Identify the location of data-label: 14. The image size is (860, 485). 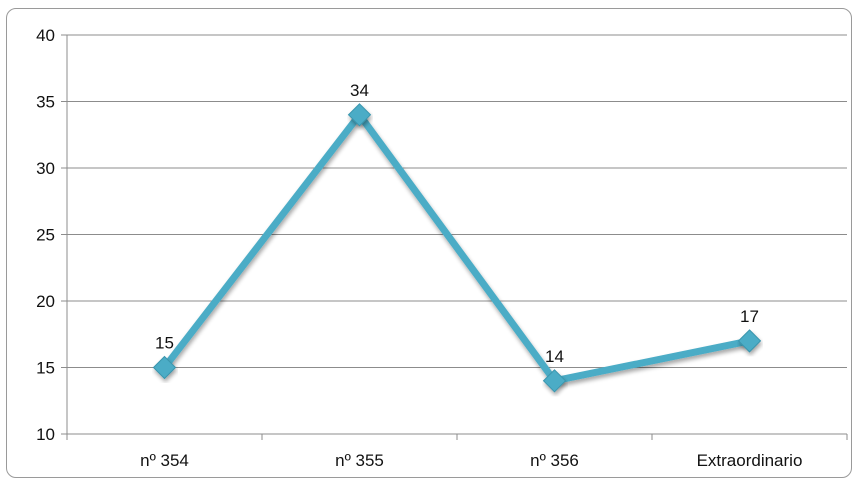
(554, 356).